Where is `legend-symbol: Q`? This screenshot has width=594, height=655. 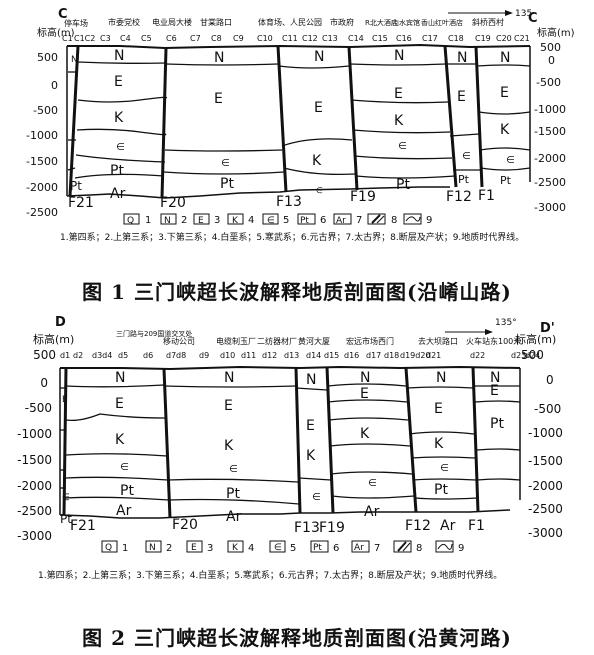 legend-symbol: Q is located at coordinates (130, 221).